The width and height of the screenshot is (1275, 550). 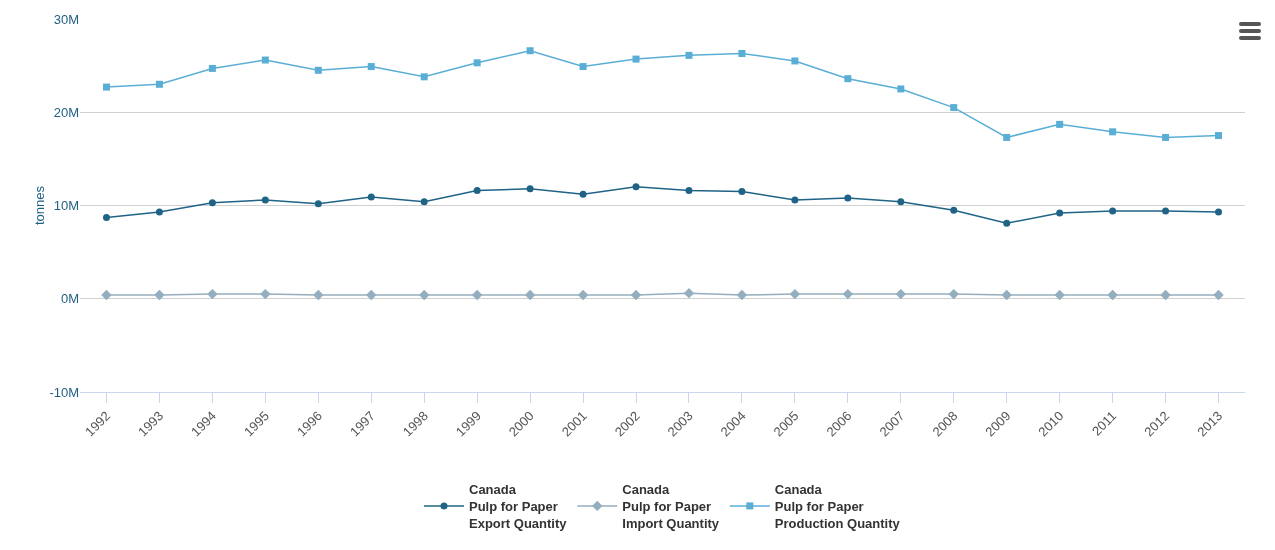 What do you see at coordinates (837, 506) in the screenshot?
I see `legend-label: Canada Pulp for Paper Production Quantity` at bounding box center [837, 506].